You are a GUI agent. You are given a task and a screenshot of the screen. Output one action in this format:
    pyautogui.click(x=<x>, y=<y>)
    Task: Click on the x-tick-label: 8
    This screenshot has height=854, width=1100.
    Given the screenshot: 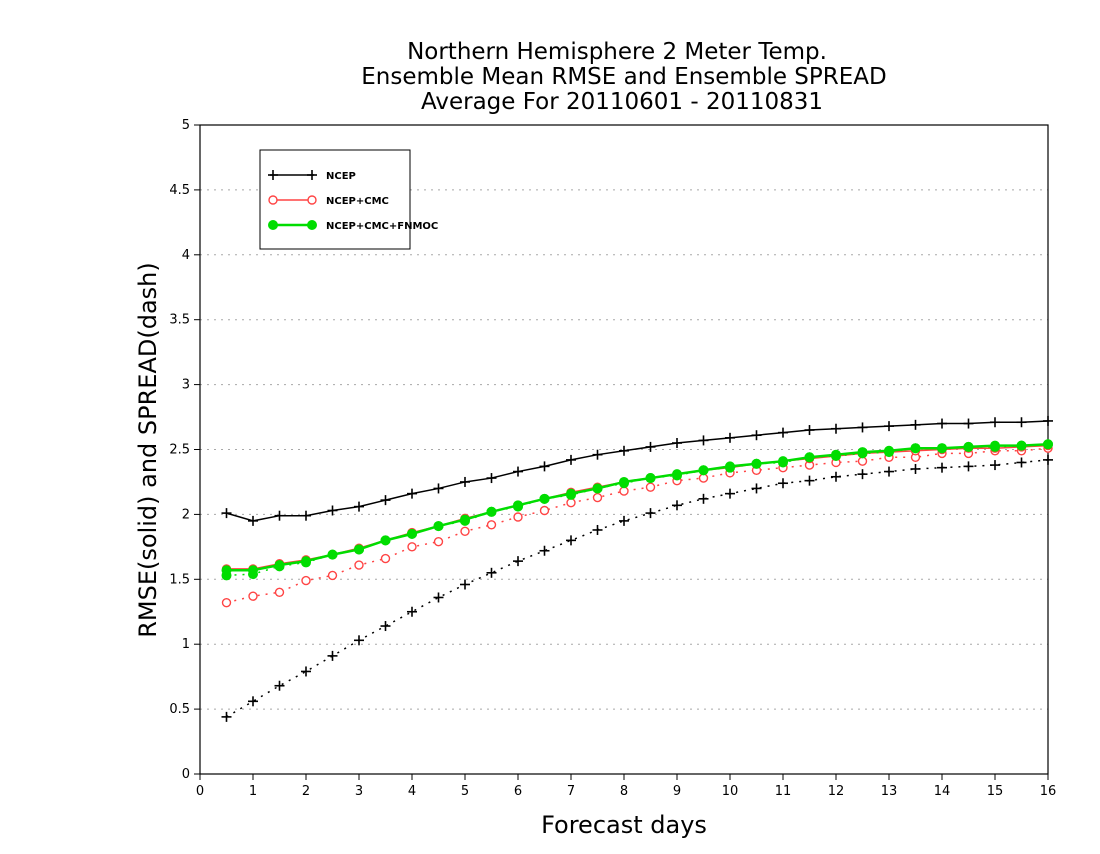 What is the action you would take?
    pyautogui.click(x=624, y=791)
    